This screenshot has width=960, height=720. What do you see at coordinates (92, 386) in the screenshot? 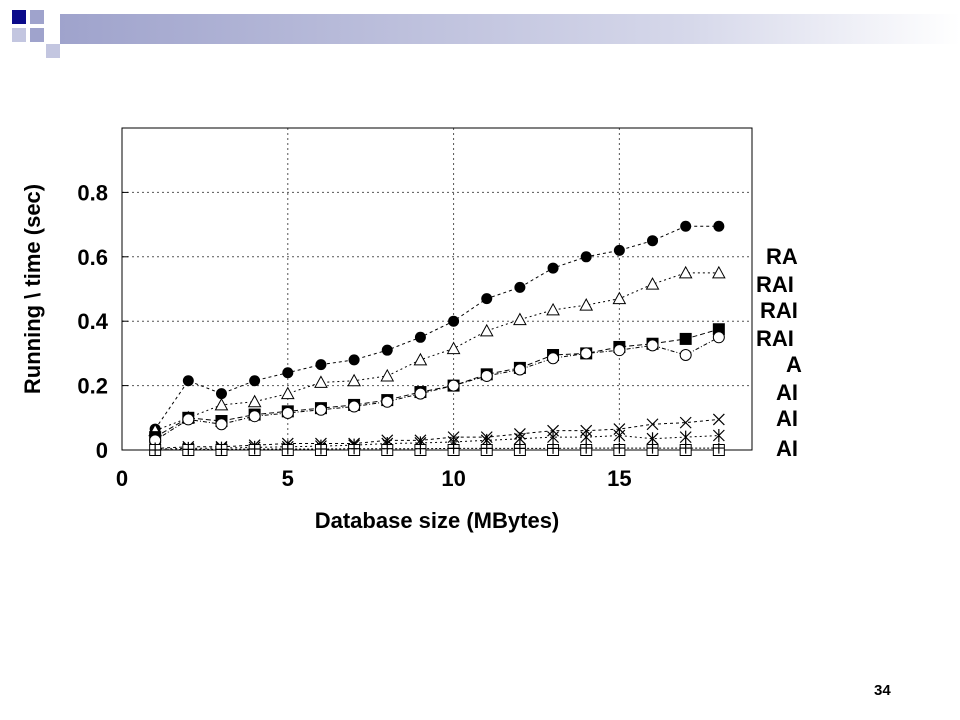
I see `y-tick-label: 0.2` at bounding box center [92, 386].